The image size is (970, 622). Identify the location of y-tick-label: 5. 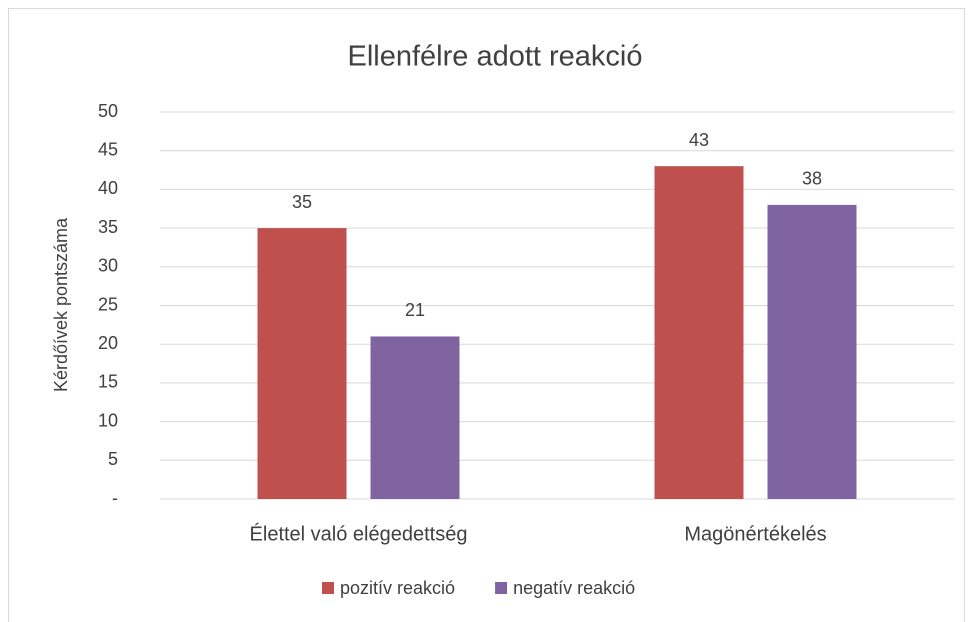
(113, 459).